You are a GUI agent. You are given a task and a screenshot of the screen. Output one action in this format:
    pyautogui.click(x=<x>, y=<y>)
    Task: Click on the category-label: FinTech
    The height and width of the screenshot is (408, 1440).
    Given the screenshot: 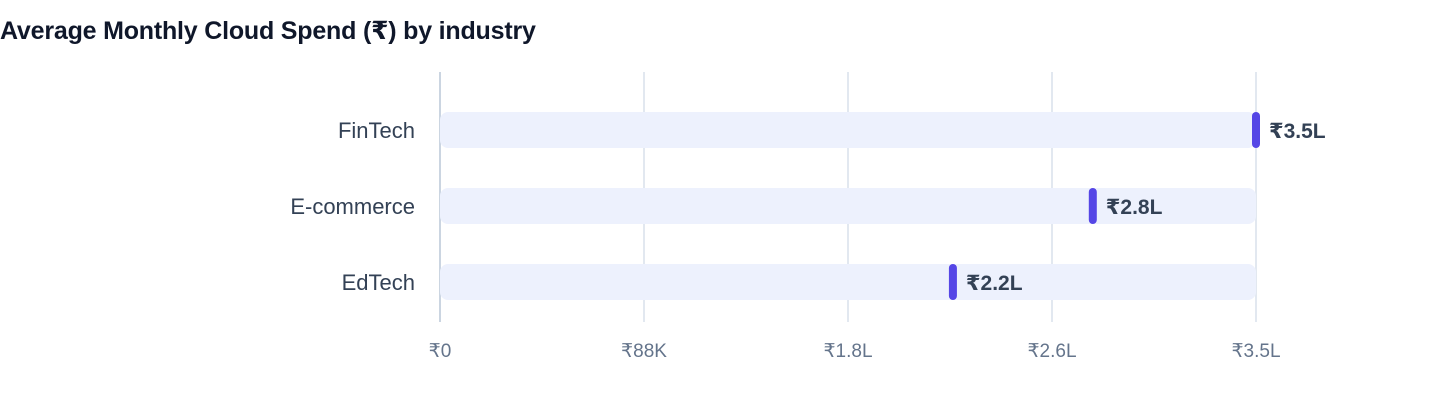 What is the action you would take?
    pyautogui.click(x=376, y=130)
    